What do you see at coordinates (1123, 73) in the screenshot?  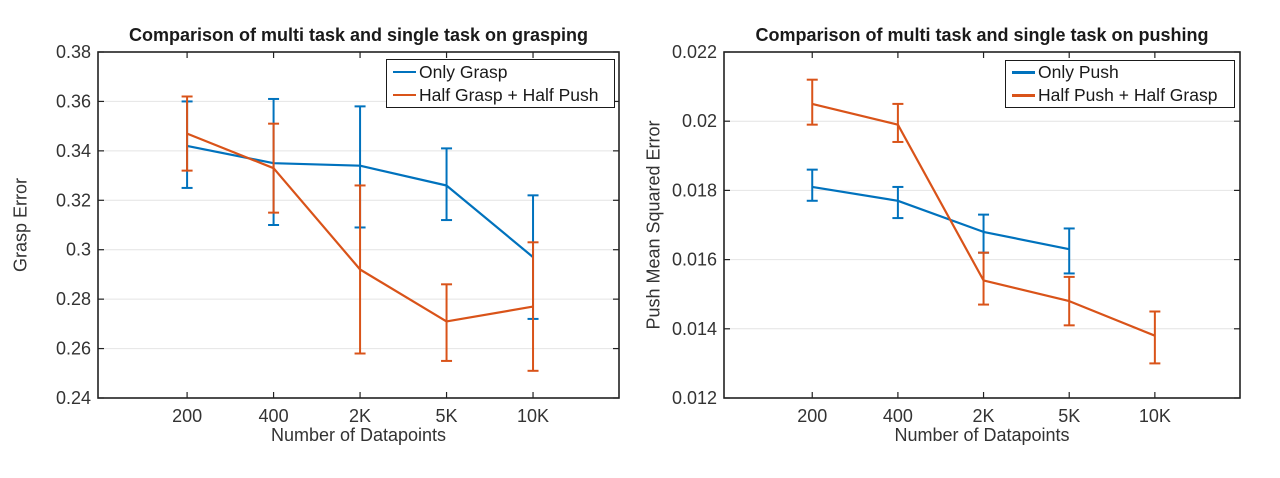 I see `legend-item: Only Push` at bounding box center [1123, 73].